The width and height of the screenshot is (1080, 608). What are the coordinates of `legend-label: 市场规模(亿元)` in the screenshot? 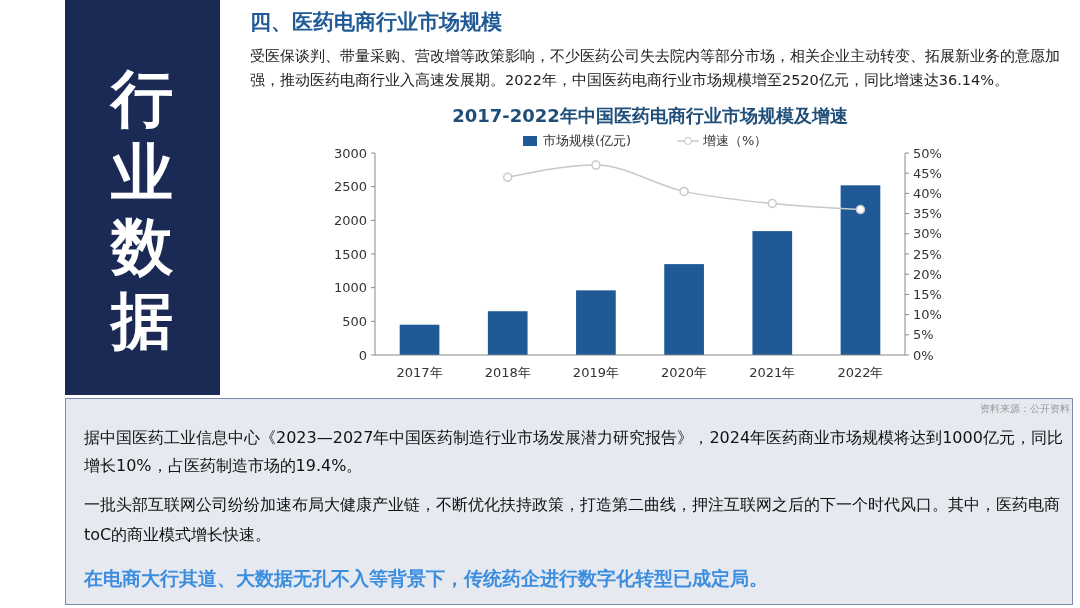 It's located at (587, 140).